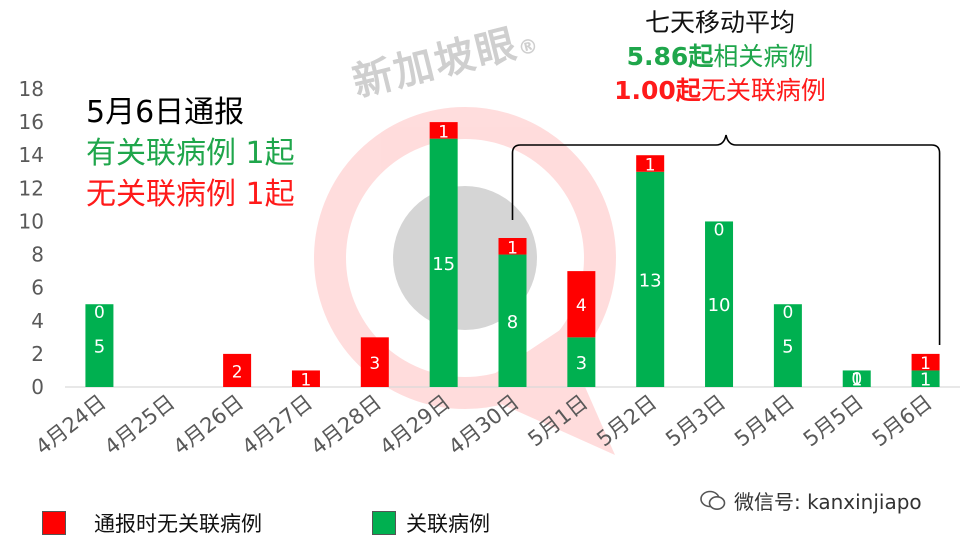  Describe the element at coordinates (208, 424) in the screenshot. I see `x-tick-label: 4月26日` at that location.